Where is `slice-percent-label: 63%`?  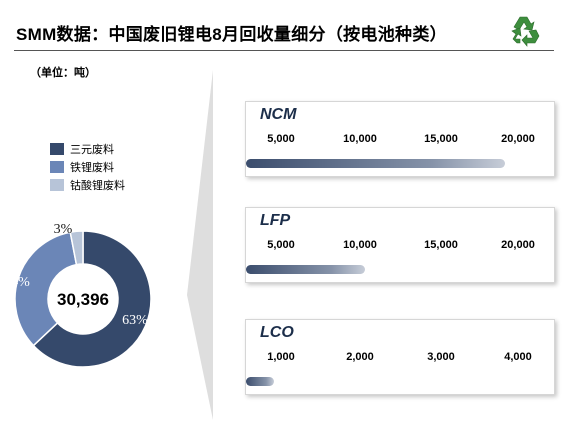 slice-percent-label: 63% is located at coordinates (135, 320).